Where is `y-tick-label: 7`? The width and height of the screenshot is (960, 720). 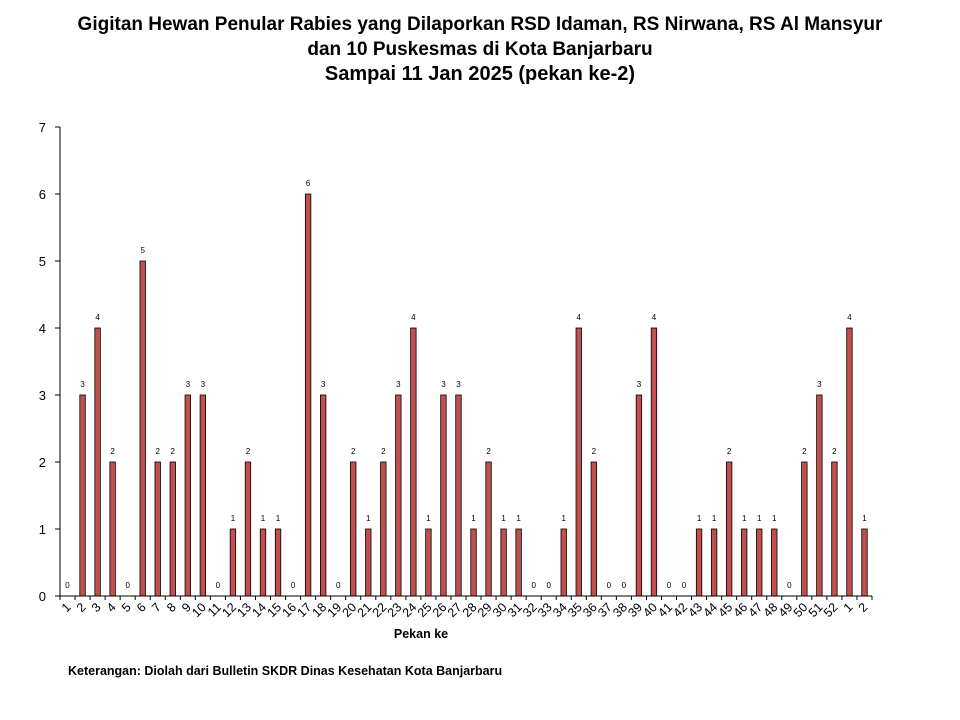 y-tick-label: 7 is located at coordinates (42, 127).